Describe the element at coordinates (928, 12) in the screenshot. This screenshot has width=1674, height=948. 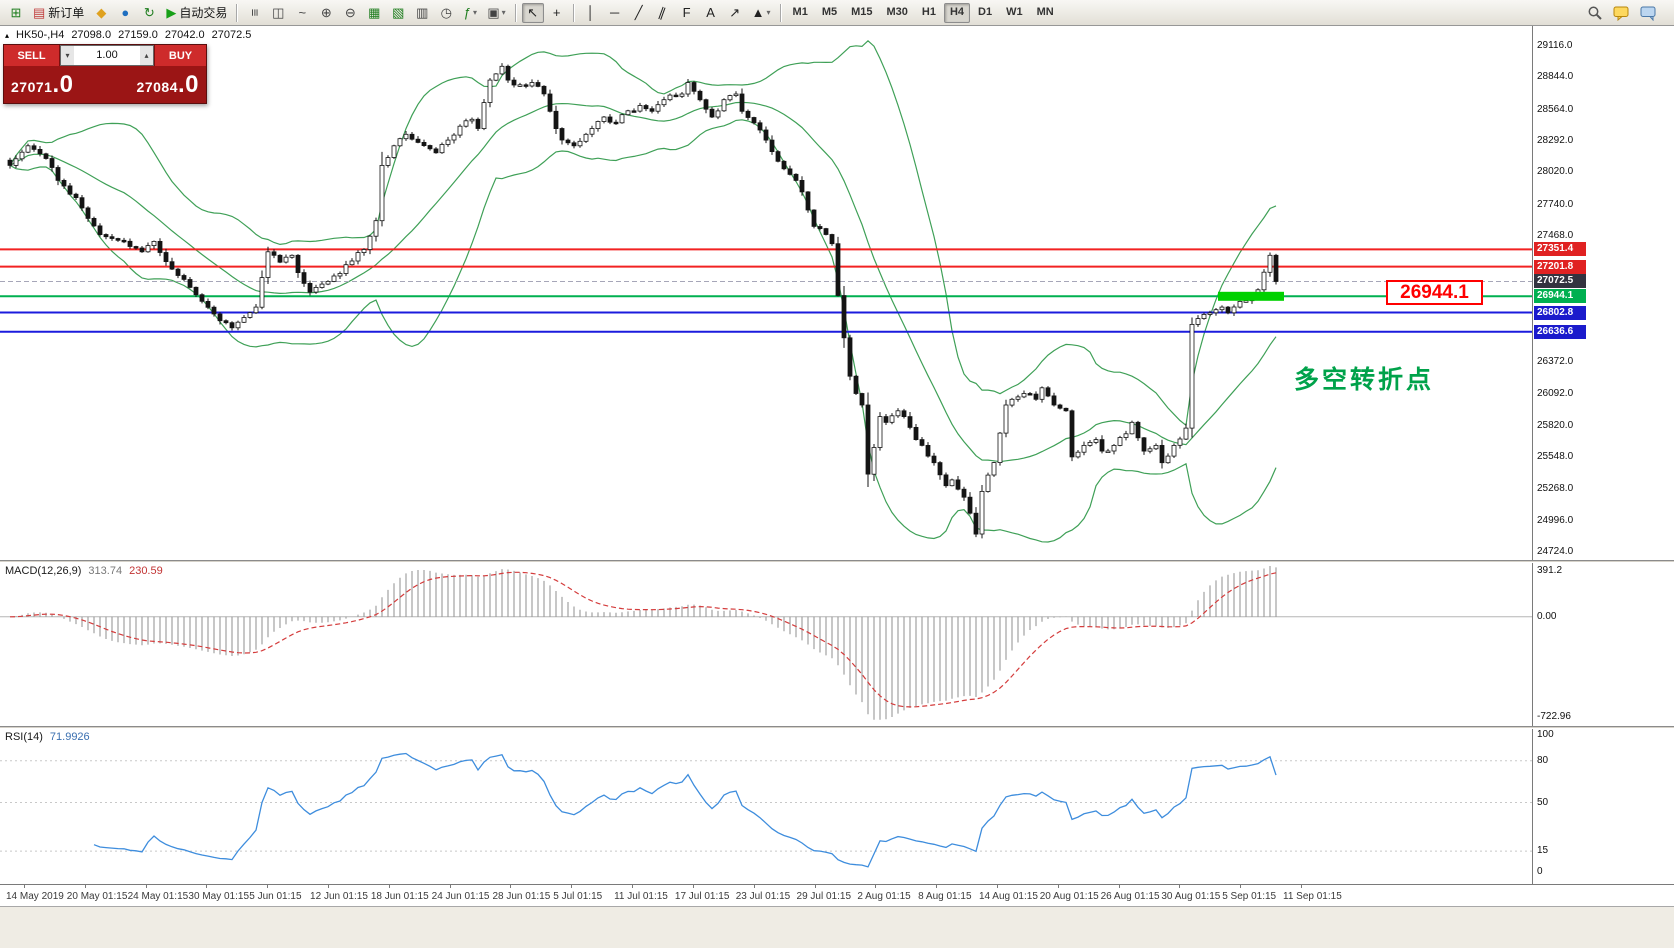
I see `timeframe-h1-button: H1` at that location.